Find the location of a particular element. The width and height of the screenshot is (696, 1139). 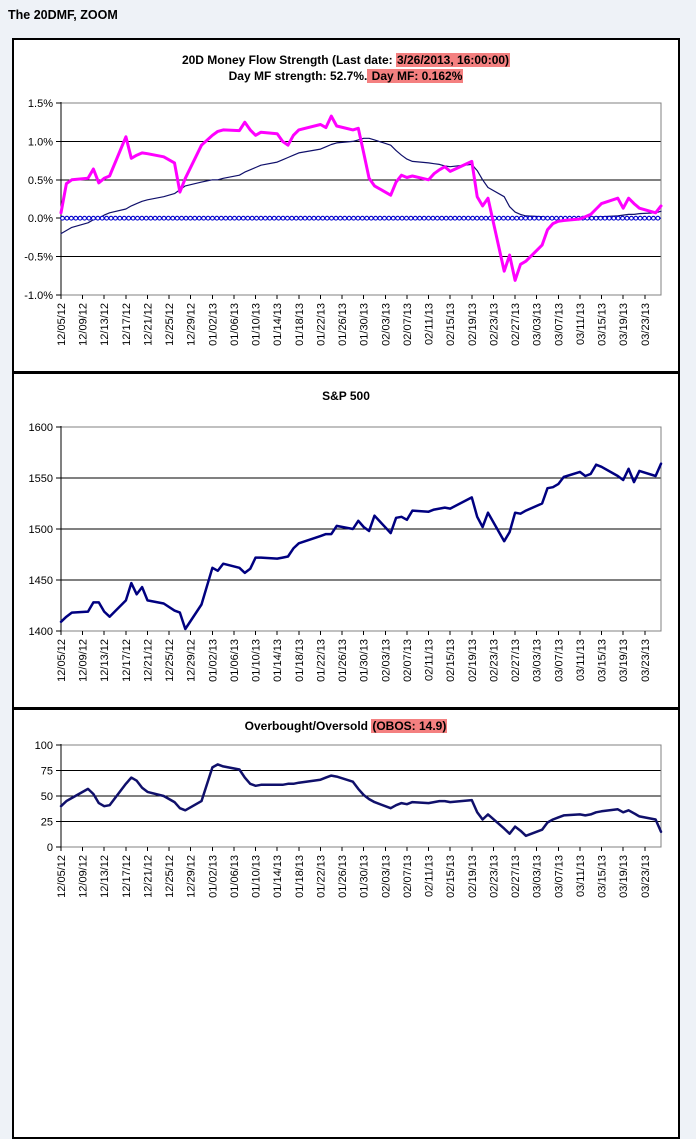

svg-text: 100 is located at coordinates (44, 746).